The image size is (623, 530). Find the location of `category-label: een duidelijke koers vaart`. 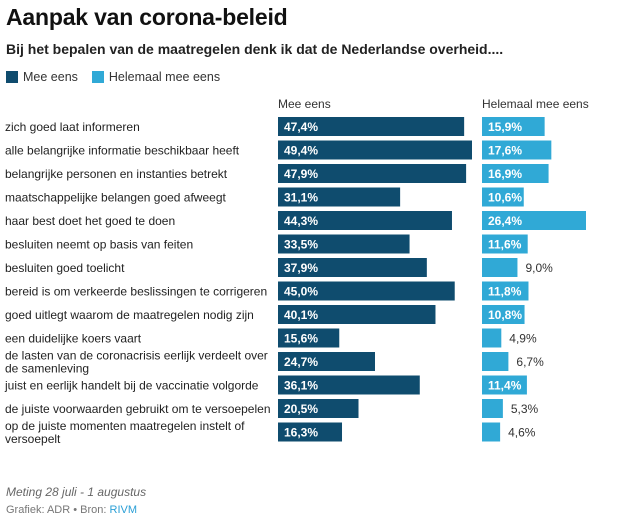

category-label: een duidelijke koers vaart is located at coordinates (73, 339).